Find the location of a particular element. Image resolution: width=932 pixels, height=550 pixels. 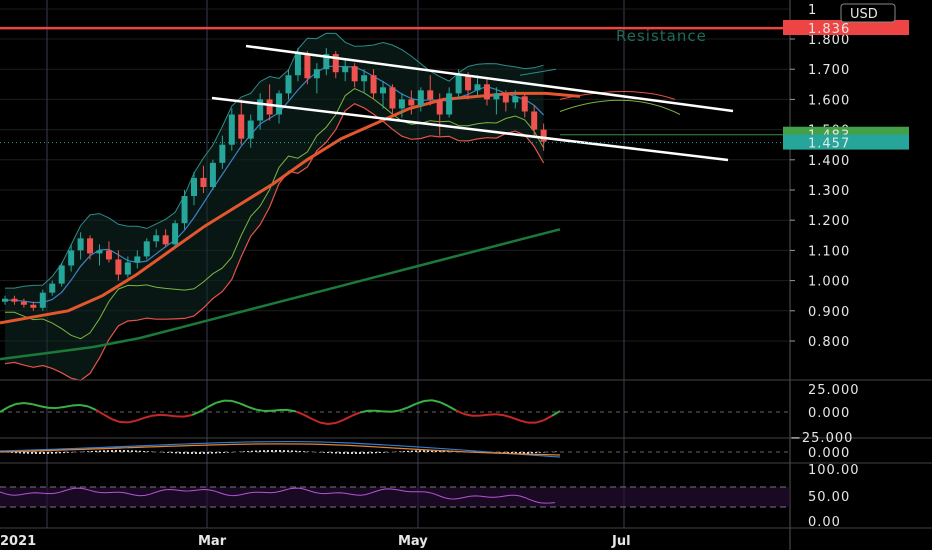

y-tick-label: 1.000 is located at coordinates (829, 282).